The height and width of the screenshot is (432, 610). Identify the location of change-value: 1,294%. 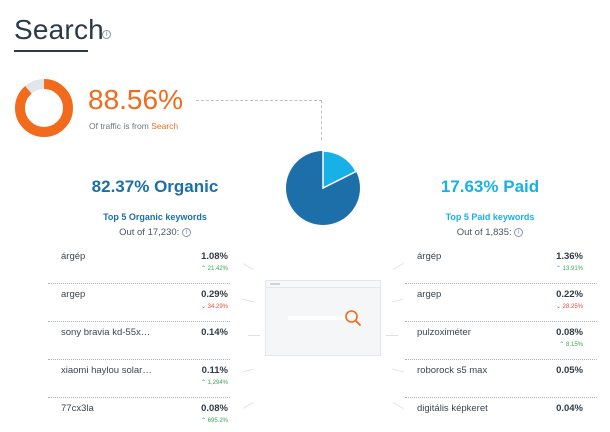
(217, 383).